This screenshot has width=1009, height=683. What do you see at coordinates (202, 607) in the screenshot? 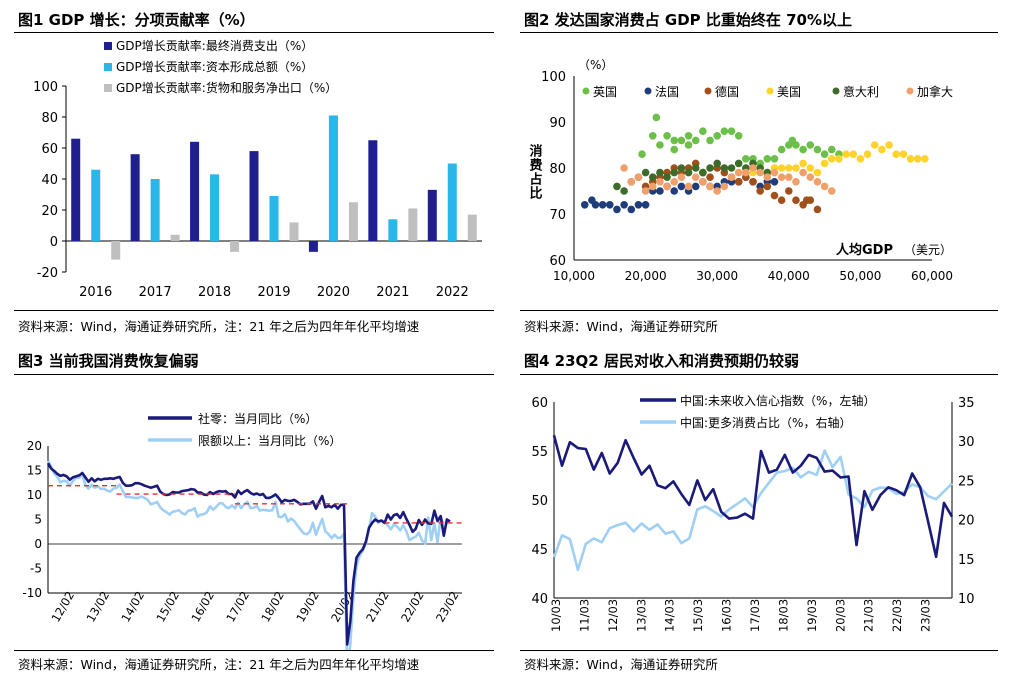
I see `x-tick-label: 16/02` at bounding box center [202, 607].